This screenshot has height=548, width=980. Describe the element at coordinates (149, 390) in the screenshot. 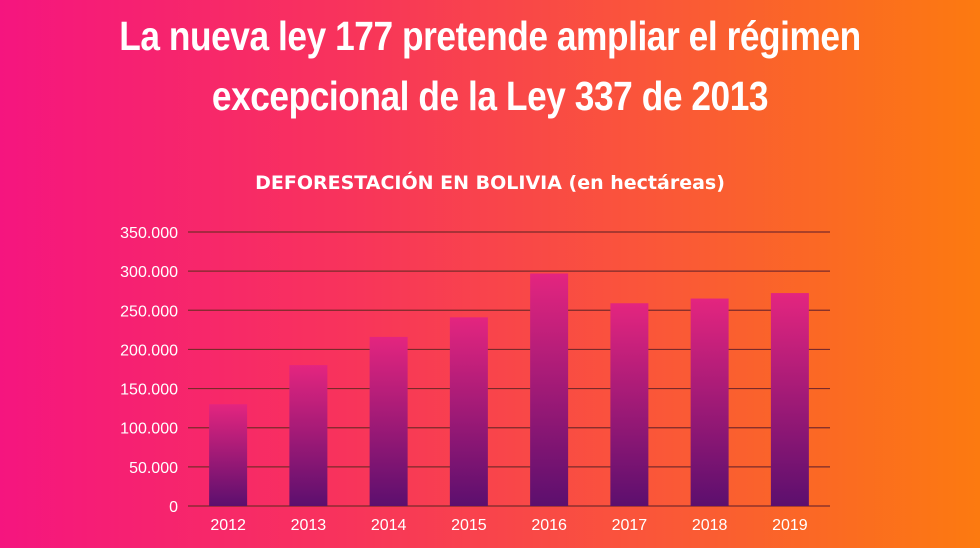

I see `y-tick-label: 150.000` at that location.